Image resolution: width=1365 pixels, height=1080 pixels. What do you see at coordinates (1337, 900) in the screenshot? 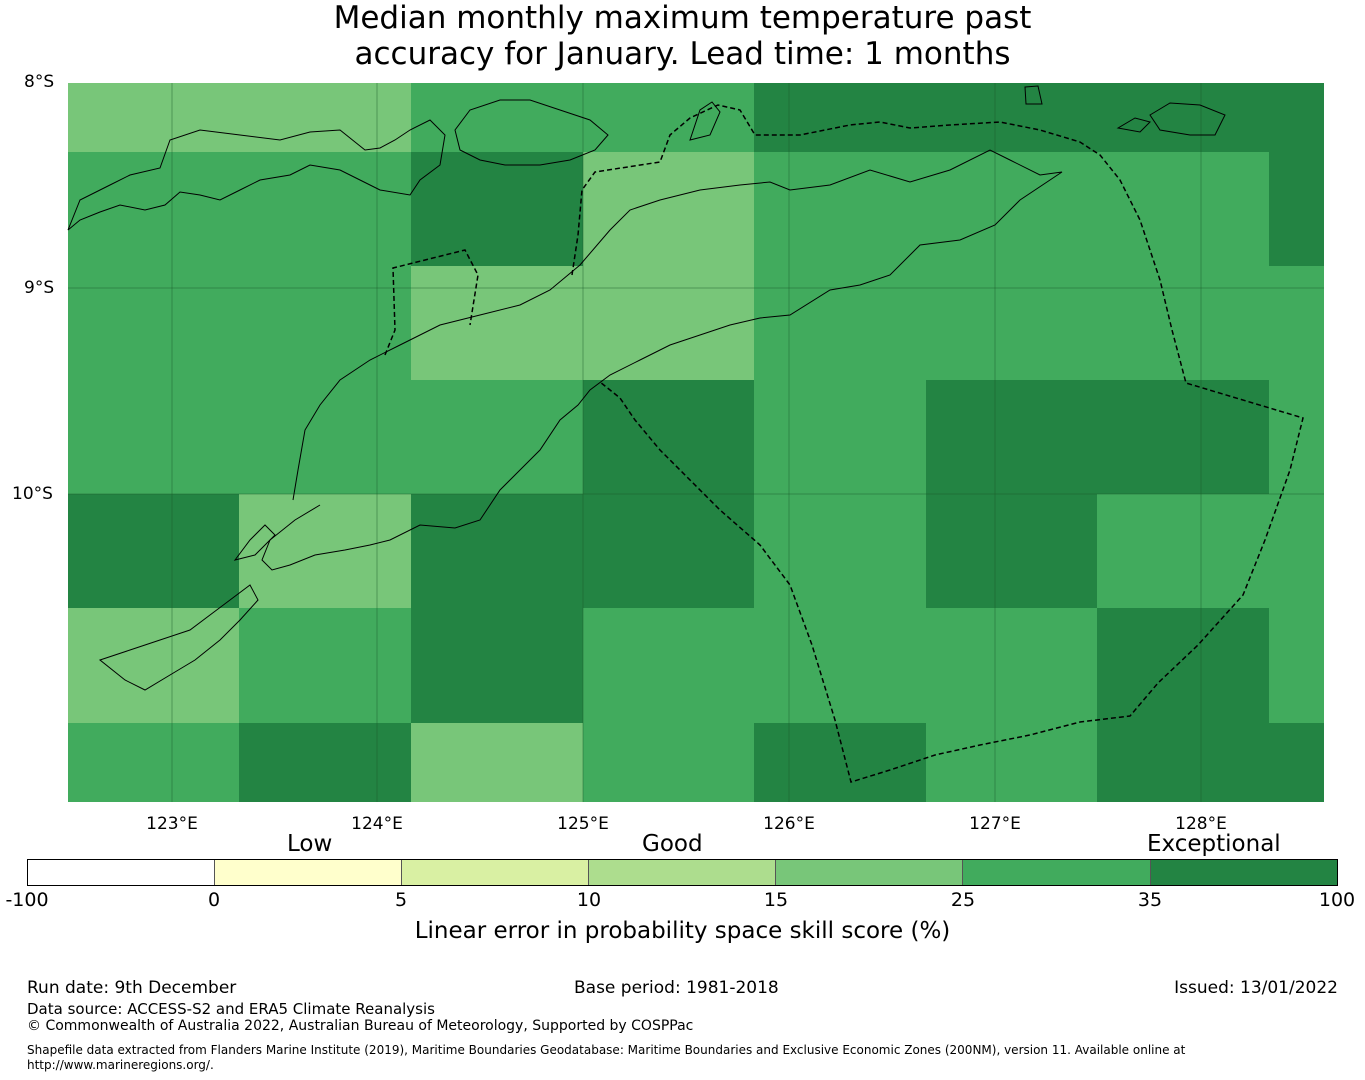
I see `colorbar-tick: 100` at bounding box center [1337, 900].